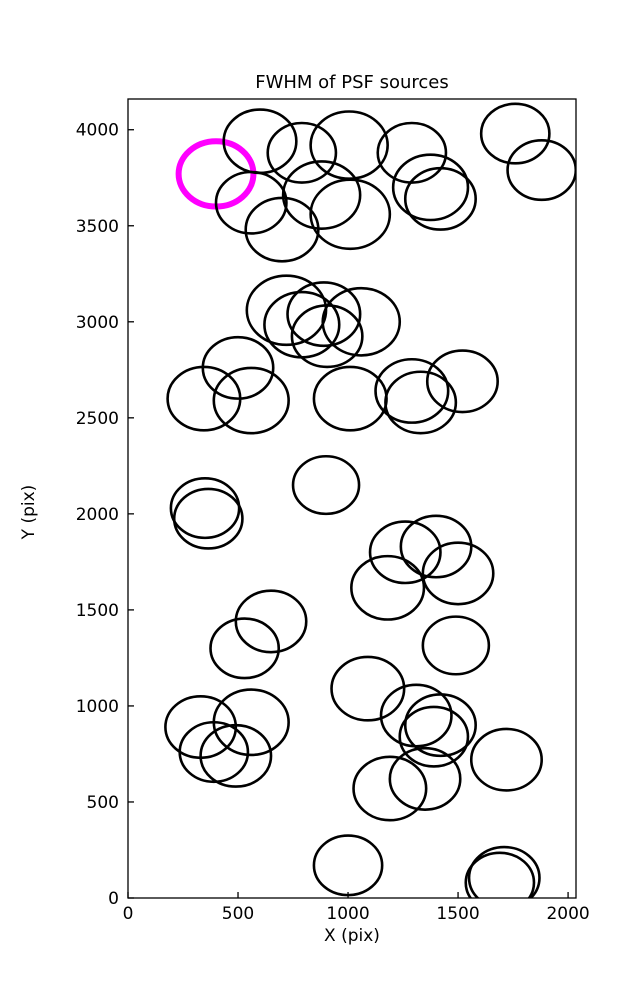 The width and height of the screenshot is (637, 1000). Describe the element at coordinates (567, 914) in the screenshot. I see `x-tick-label: 2000` at that location.